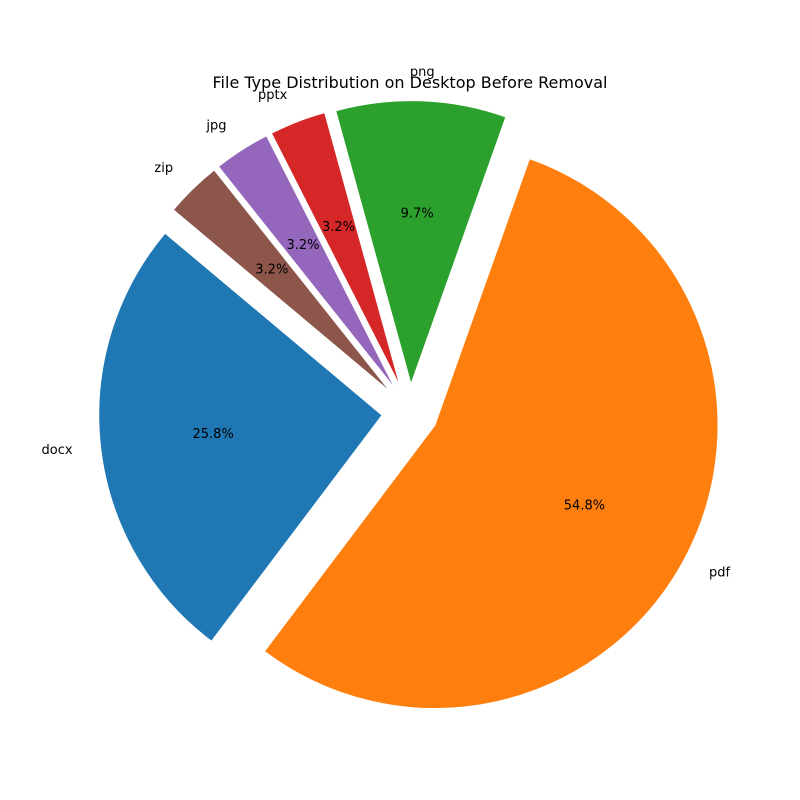 The height and width of the screenshot is (800, 800). I want to click on slice-label-docx: docx, so click(57, 450).